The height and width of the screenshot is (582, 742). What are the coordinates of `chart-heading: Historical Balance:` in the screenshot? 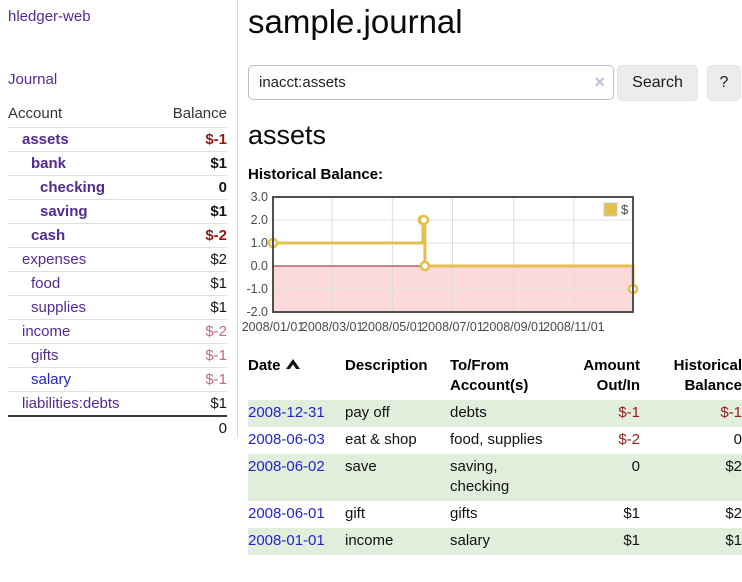 It's located at (316, 175).